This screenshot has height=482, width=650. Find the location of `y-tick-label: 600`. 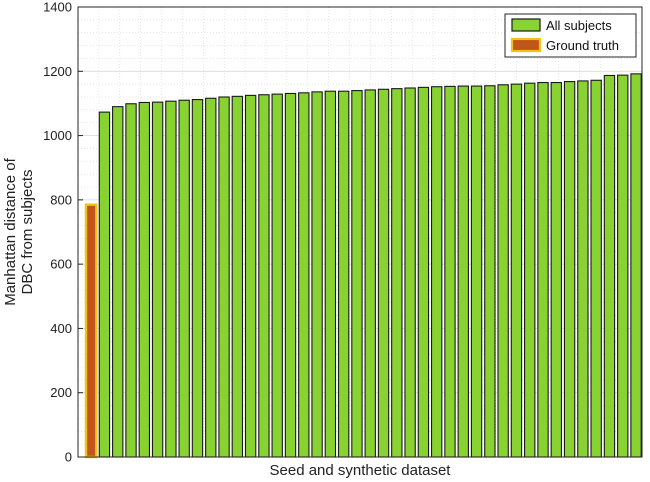

y-tick-label: 600 is located at coordinates (61, 264).